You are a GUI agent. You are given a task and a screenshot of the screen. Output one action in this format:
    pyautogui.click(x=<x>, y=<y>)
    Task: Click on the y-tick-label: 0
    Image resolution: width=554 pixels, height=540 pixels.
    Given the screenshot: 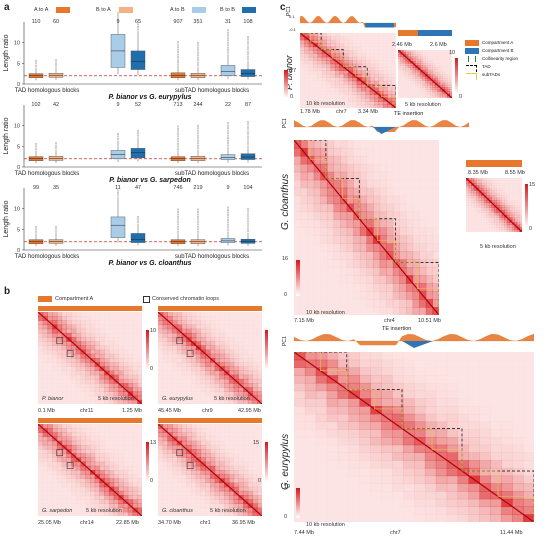 What is the action you would take?
    pyautogui.click(x=18, y=85)
    